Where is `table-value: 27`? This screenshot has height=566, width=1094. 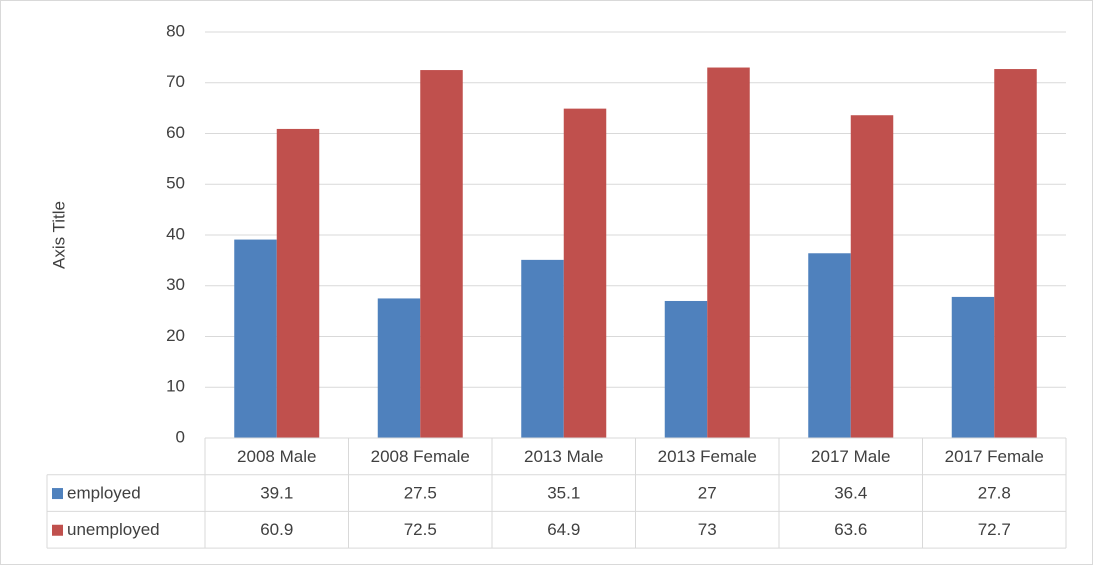 table-value: 27 is located at coordinates (707, 493).